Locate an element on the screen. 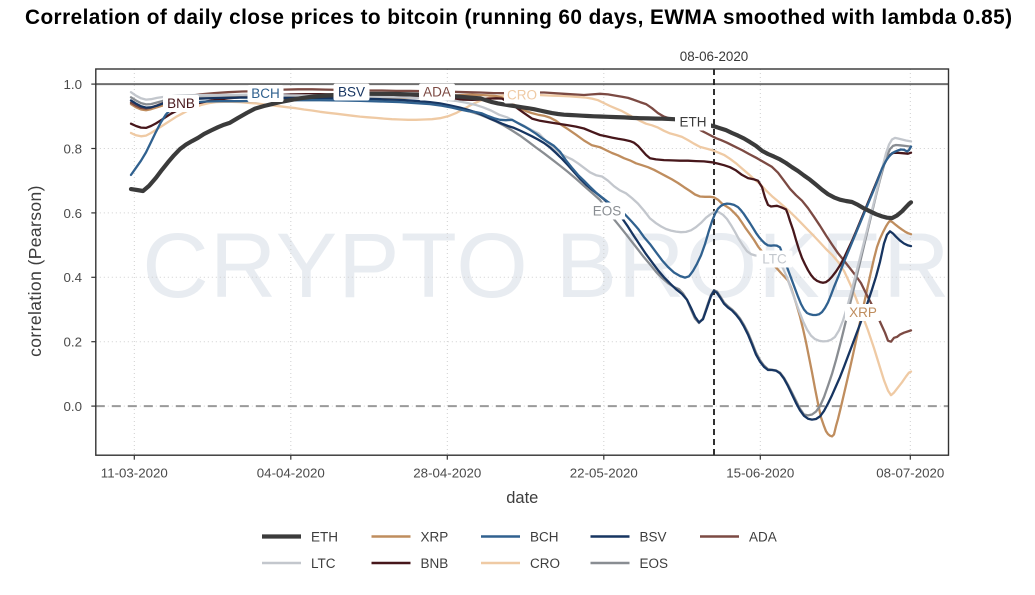 Image resolution: width=1035 pixels, height=595 pixels. svg-text: date is located at coordinates (522, 498).